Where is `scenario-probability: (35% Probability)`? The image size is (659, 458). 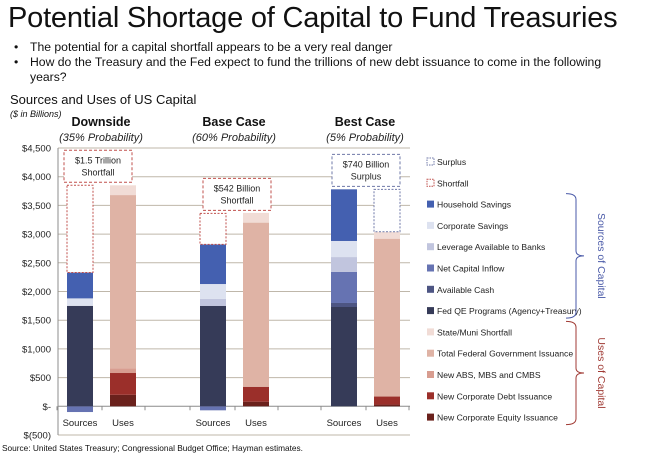 scenario-probability: (35% Probability) is located at coordinates (101, 138).